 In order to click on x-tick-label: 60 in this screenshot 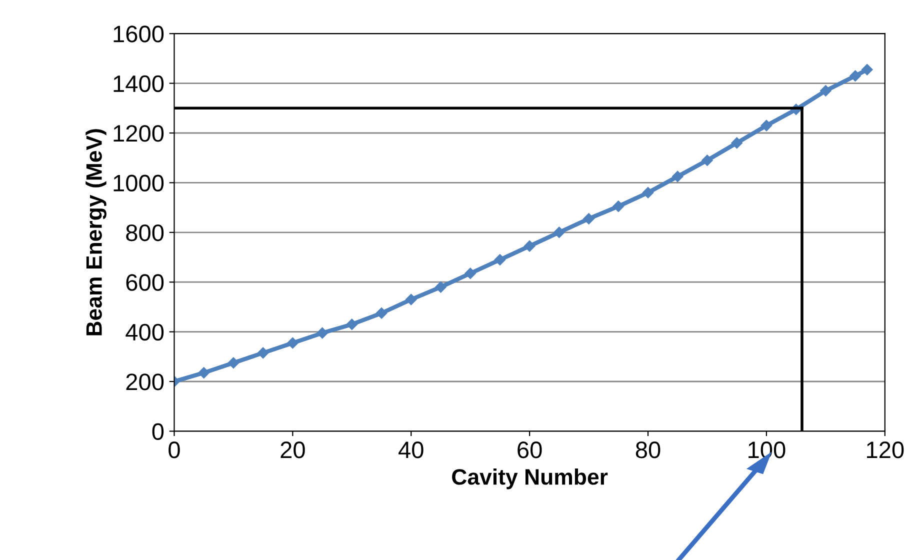, I will do `click(530, 450)`.